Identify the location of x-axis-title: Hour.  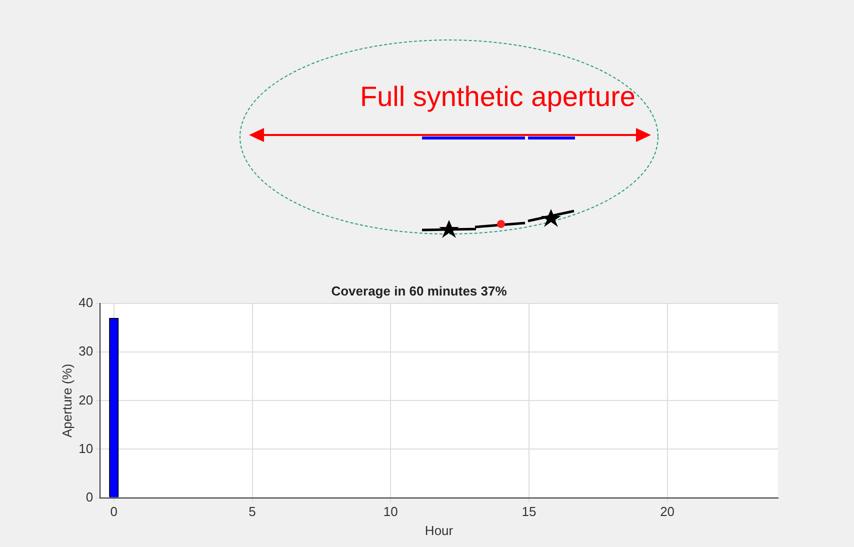
(439, 530).